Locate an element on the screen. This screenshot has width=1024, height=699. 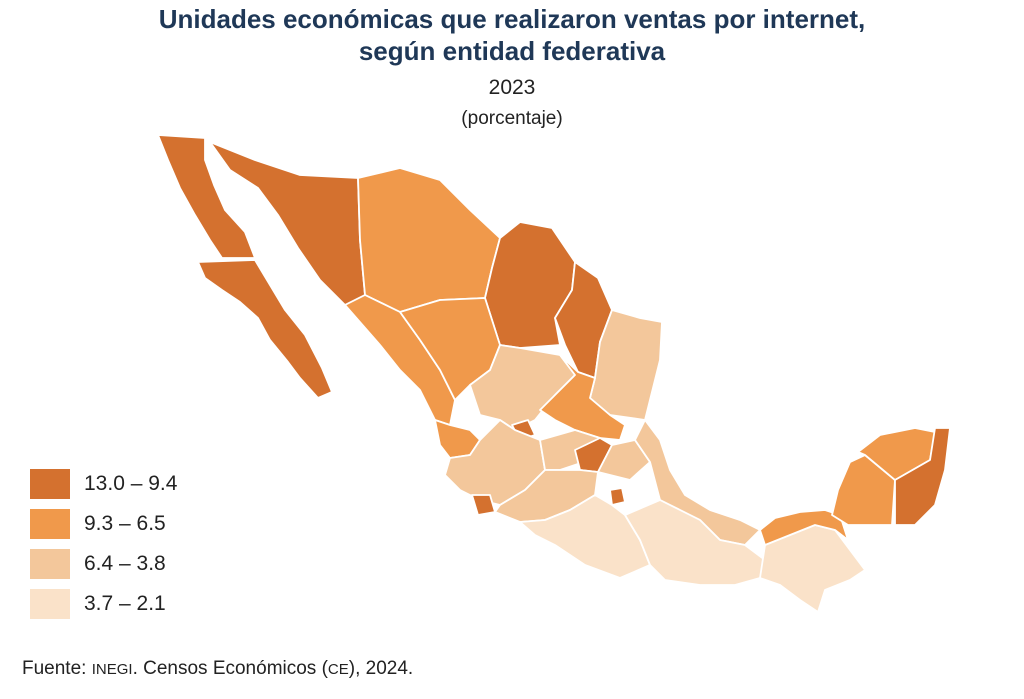
state-san-luis-potosi is located at coordinates (582, 397).